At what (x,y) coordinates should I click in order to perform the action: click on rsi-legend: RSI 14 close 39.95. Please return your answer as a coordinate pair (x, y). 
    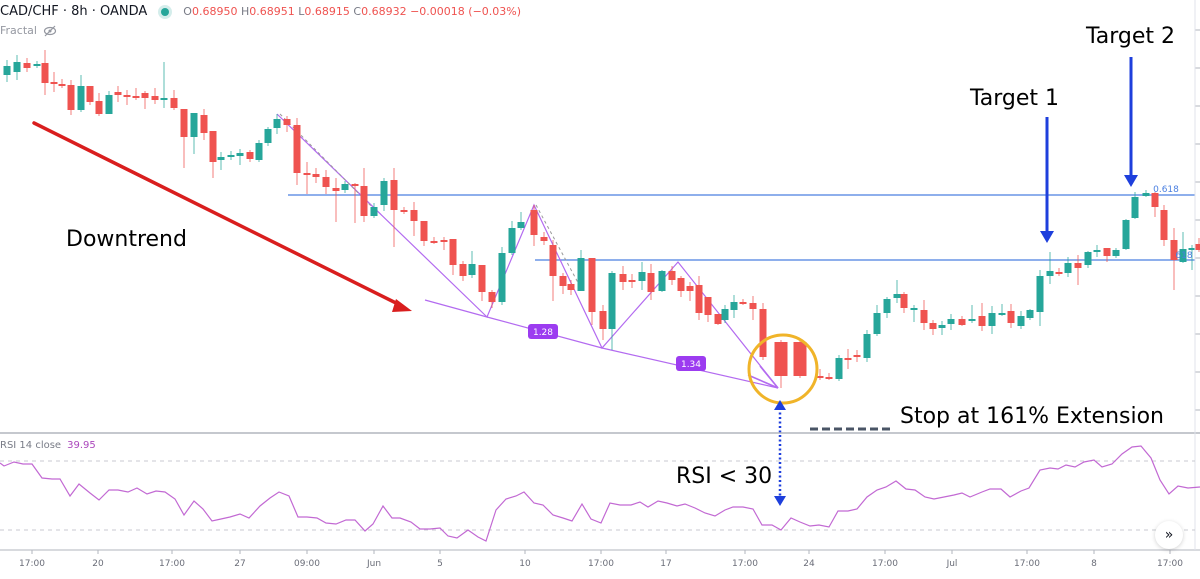
    Looking at the image, I should click on (48, 445).